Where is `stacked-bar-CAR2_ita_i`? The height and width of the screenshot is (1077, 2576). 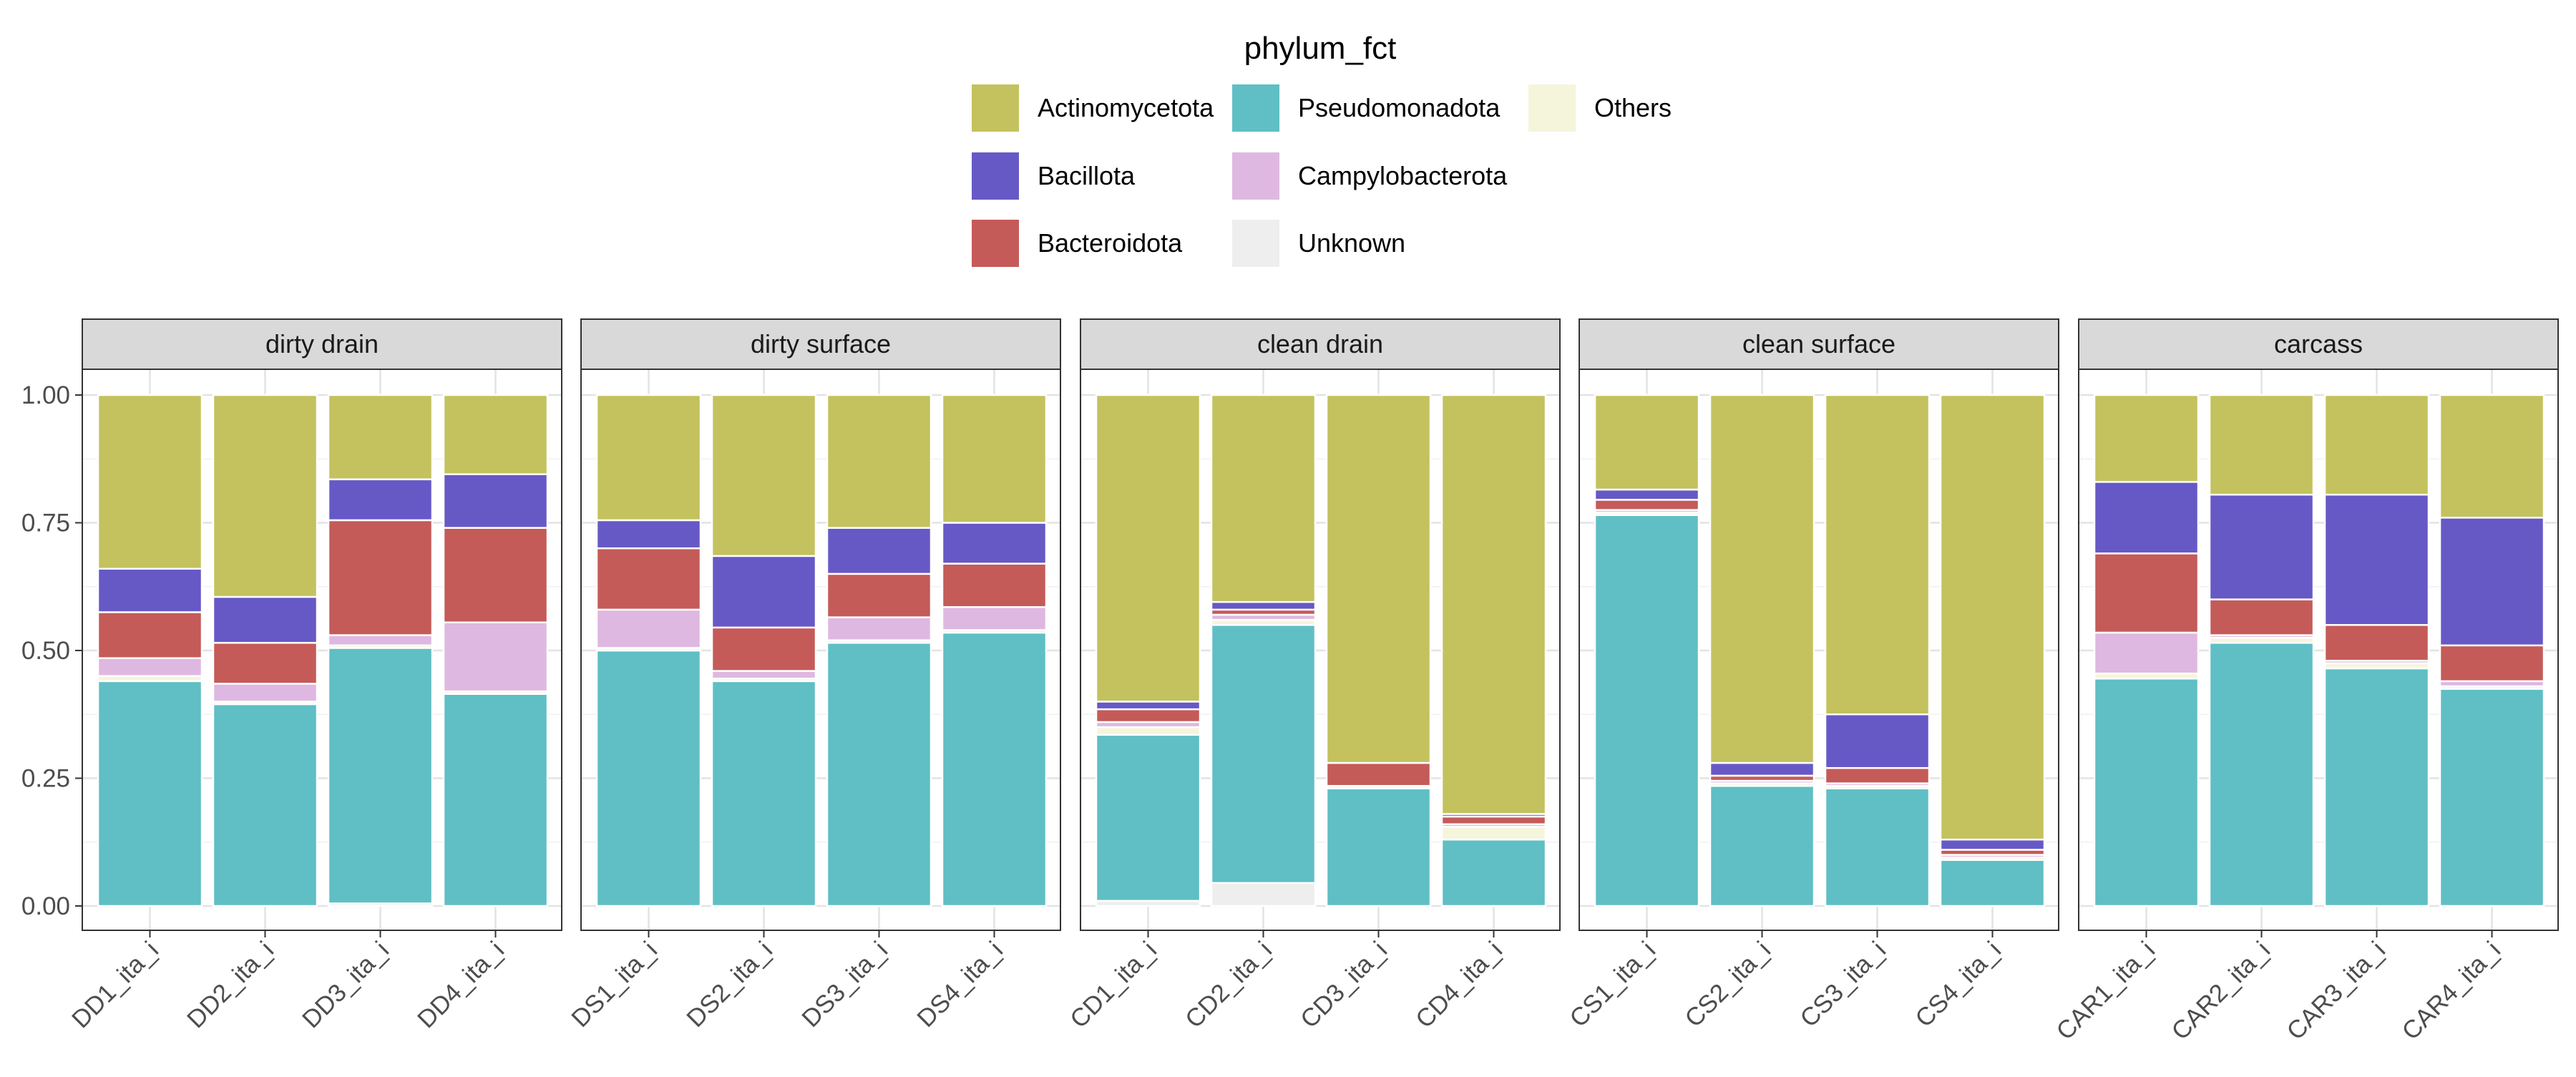
stacked-bar-CAR2_ita_i is located at coordinates (2261, 650).